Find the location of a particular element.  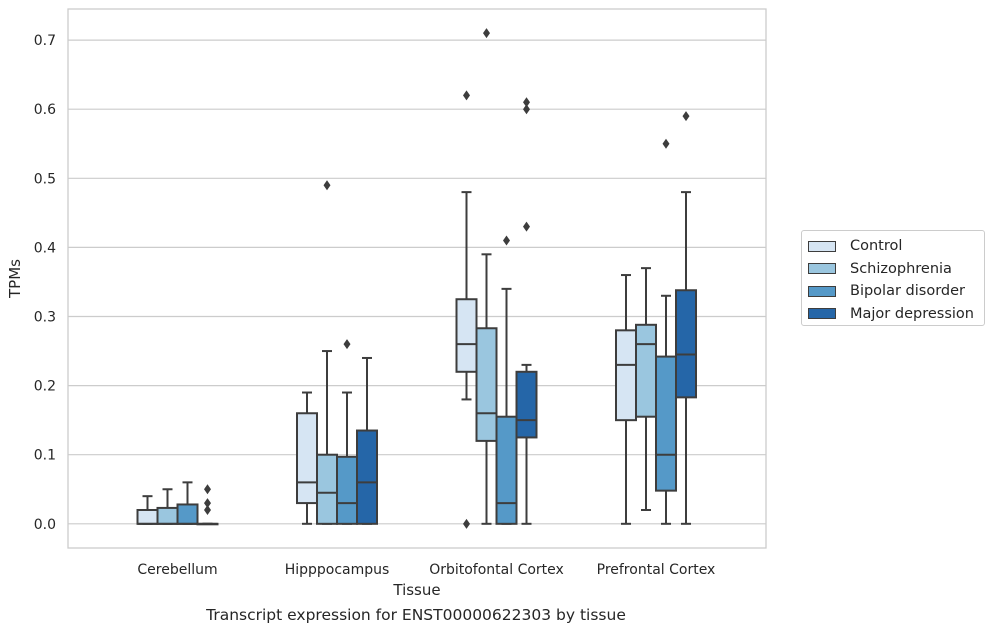

legend-item-bipolar-disorder: Bipolar disorder is located at coordinates (896, 291).